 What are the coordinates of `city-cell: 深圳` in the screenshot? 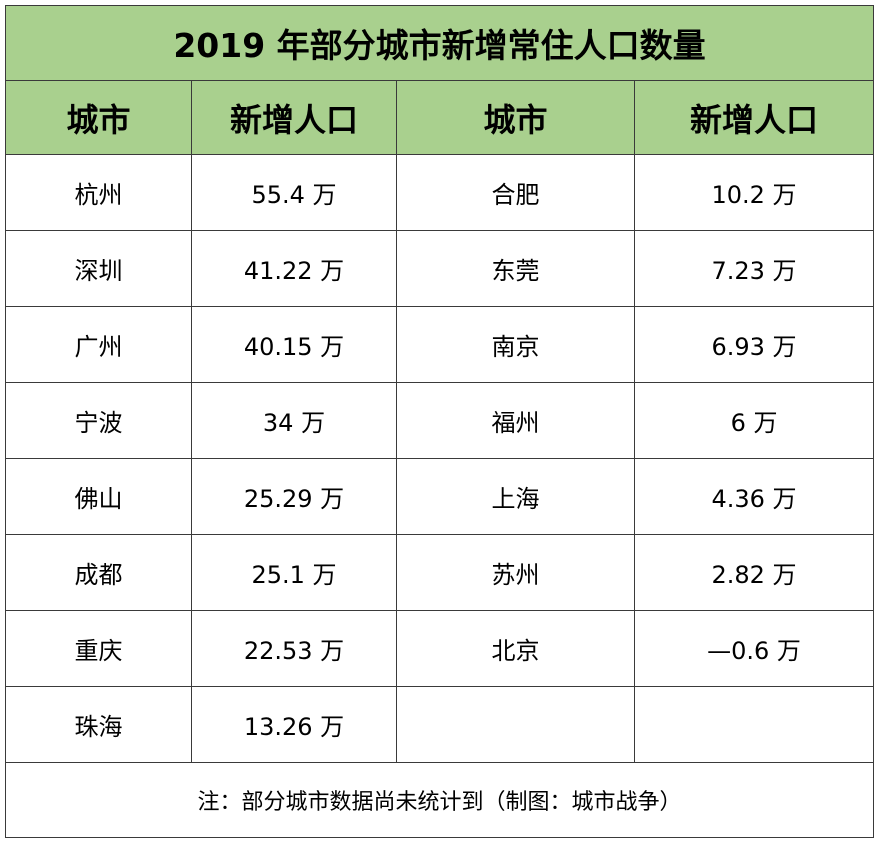 It's located at (98, 268).